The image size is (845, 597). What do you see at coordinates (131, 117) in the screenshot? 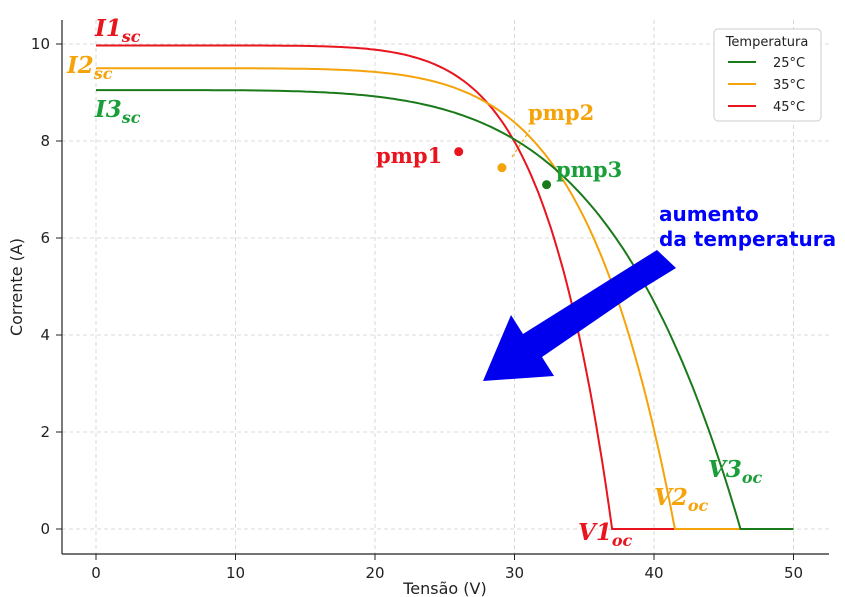
I see `isc3-sub: sc` at bounding box center [131, 117].